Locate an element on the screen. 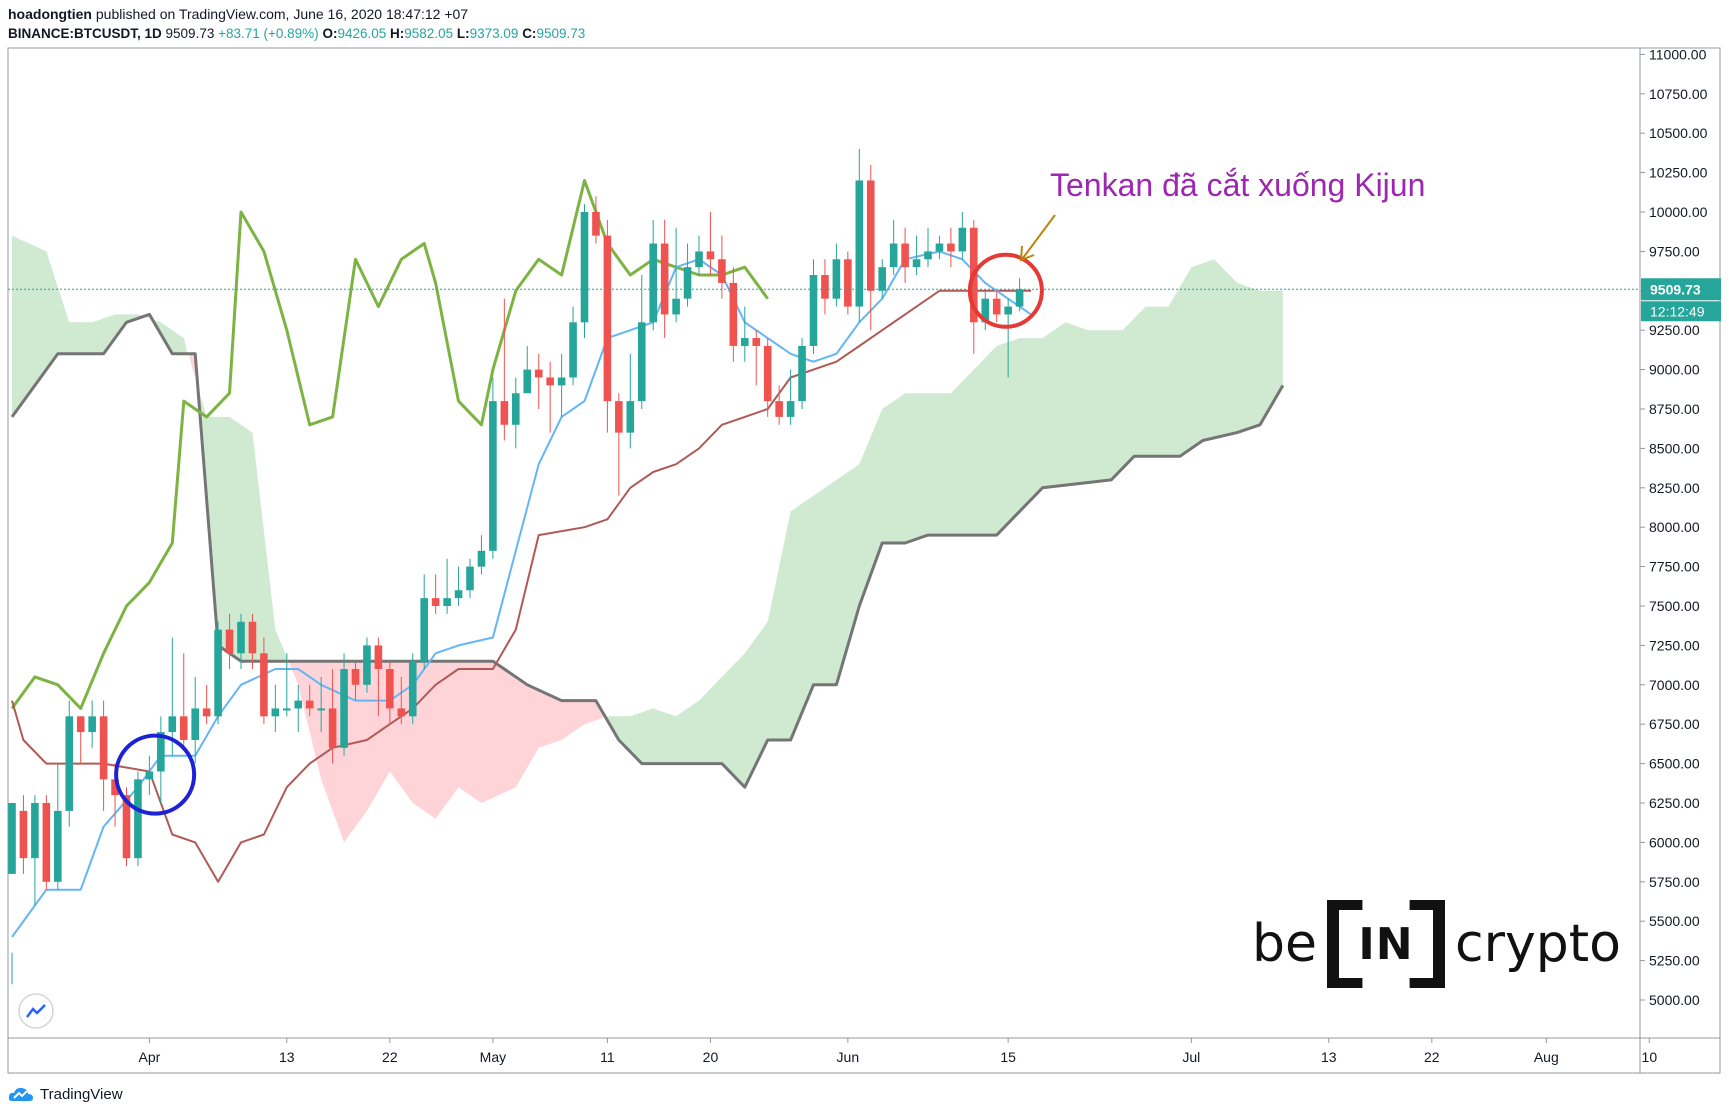 The image size is (1728, 1117). y-tick-label-20: 10000.00 is located at coordinates (1678, 212).